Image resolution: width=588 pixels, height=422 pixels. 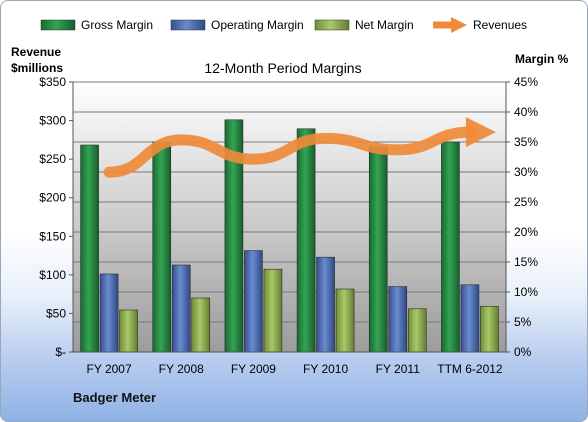 What do you see at coordinates (526, 142) in the screenshot?
I see `y-right-tick-label: 35%` at bounding box center [526, 142].